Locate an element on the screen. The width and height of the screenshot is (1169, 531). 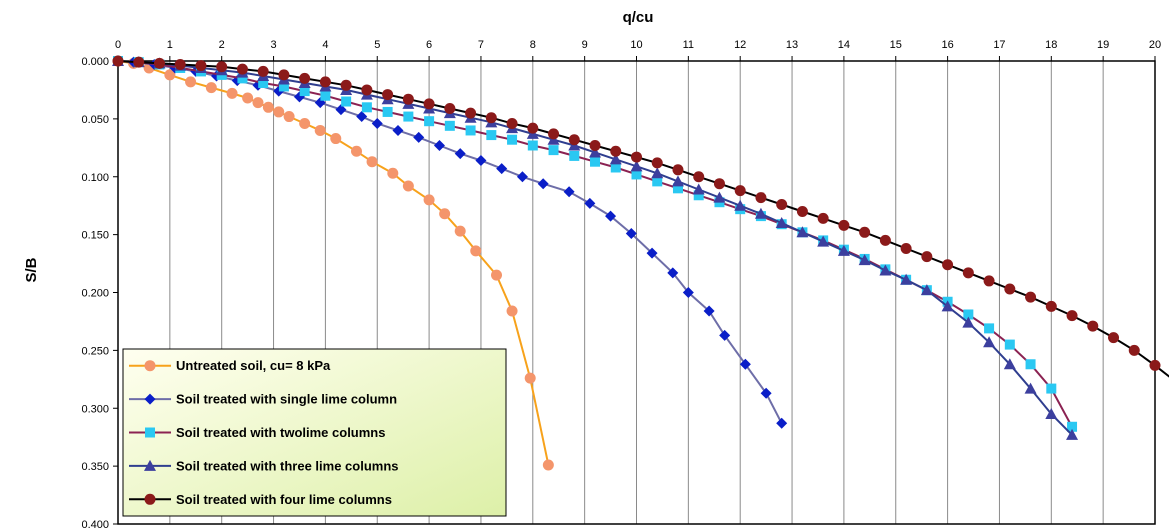
x-tick-label: 0 is located at coordinates (118, 45).